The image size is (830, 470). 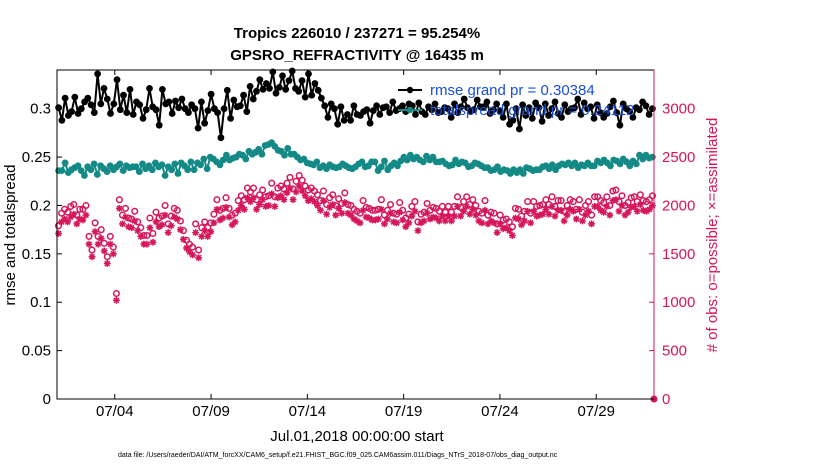 What do you see at coordinates (678, 205) in the screenshot?
I see `right-y-tick-label: 2000` at bounding box center [678, 205].